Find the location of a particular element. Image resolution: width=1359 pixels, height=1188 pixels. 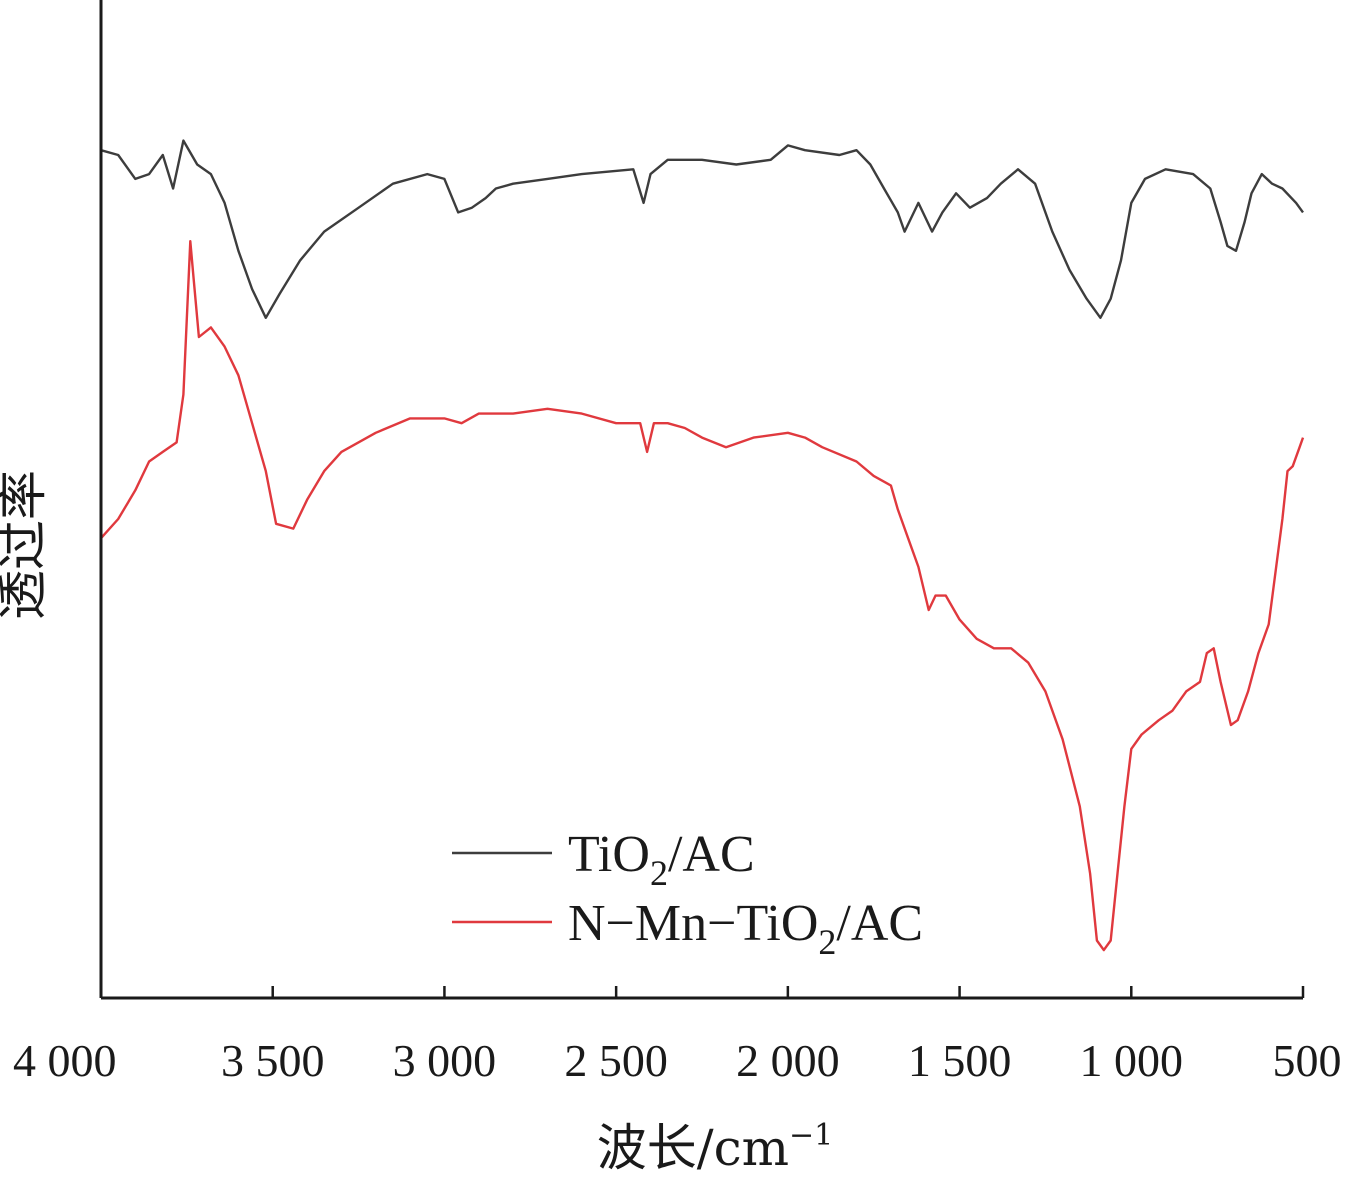

x-tick-label: 2 500 is located at coordinates (616, 1060).